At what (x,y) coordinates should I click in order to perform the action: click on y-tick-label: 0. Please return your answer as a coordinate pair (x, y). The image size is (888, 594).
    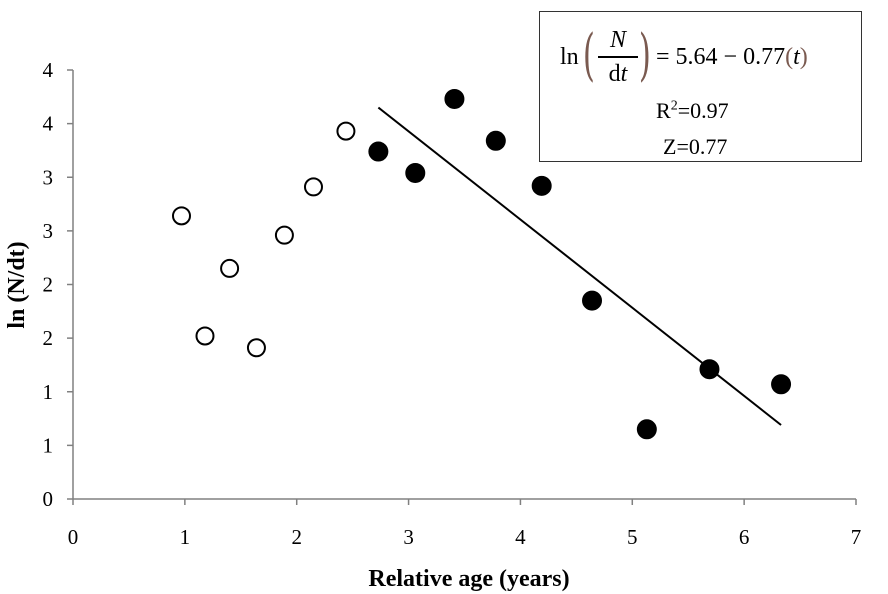
    Looking at the image, I should click on (48, 499).